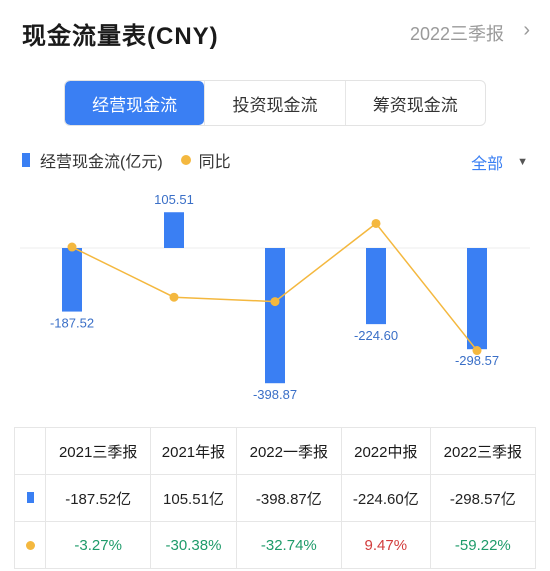 This screenshot has height=571, width=550. Describe the element at coordinates (185, 160) in the screenshot. I see `line-legend-swatch-icon` at that location.